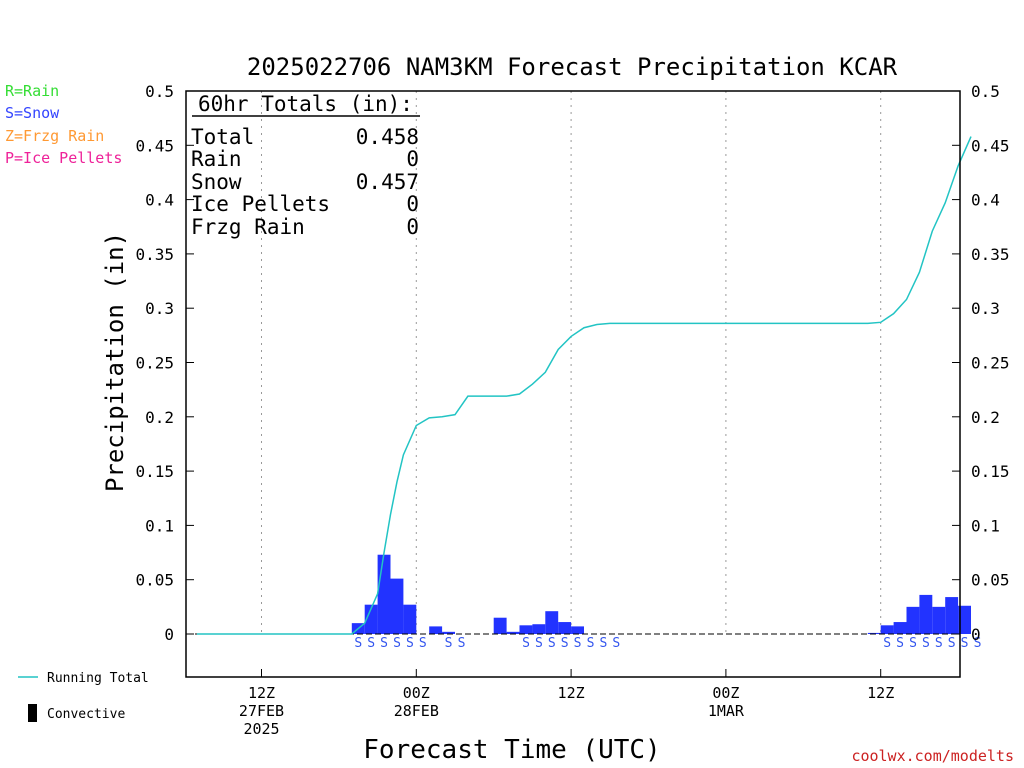 Image resolution: width=1024 pixels, height=768 pixels. What do you see at coordinates (154, 471) in the screenshot?
I see `y-tick-label-left: 0.15` at bounding box center [154, 471].